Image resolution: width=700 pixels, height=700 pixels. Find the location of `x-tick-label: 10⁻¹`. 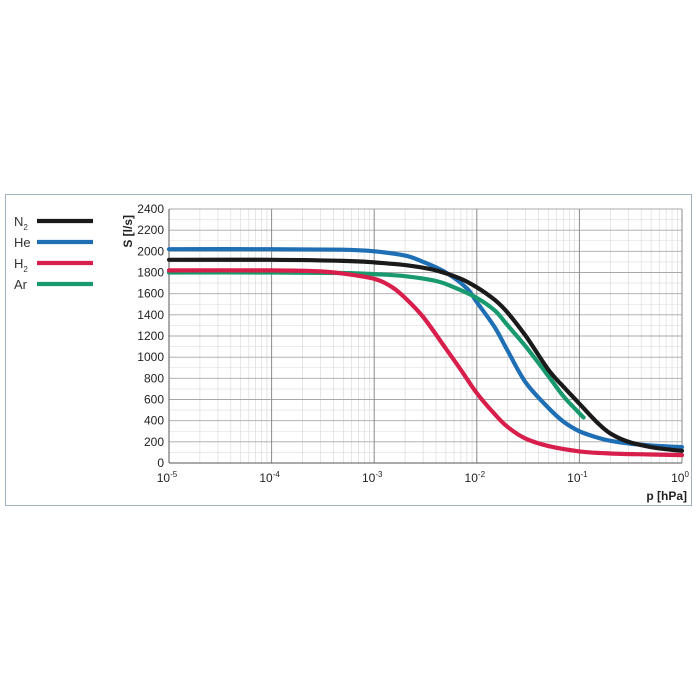

x-tick-label: 10⁻¹ is located at coordinates (577, 477).